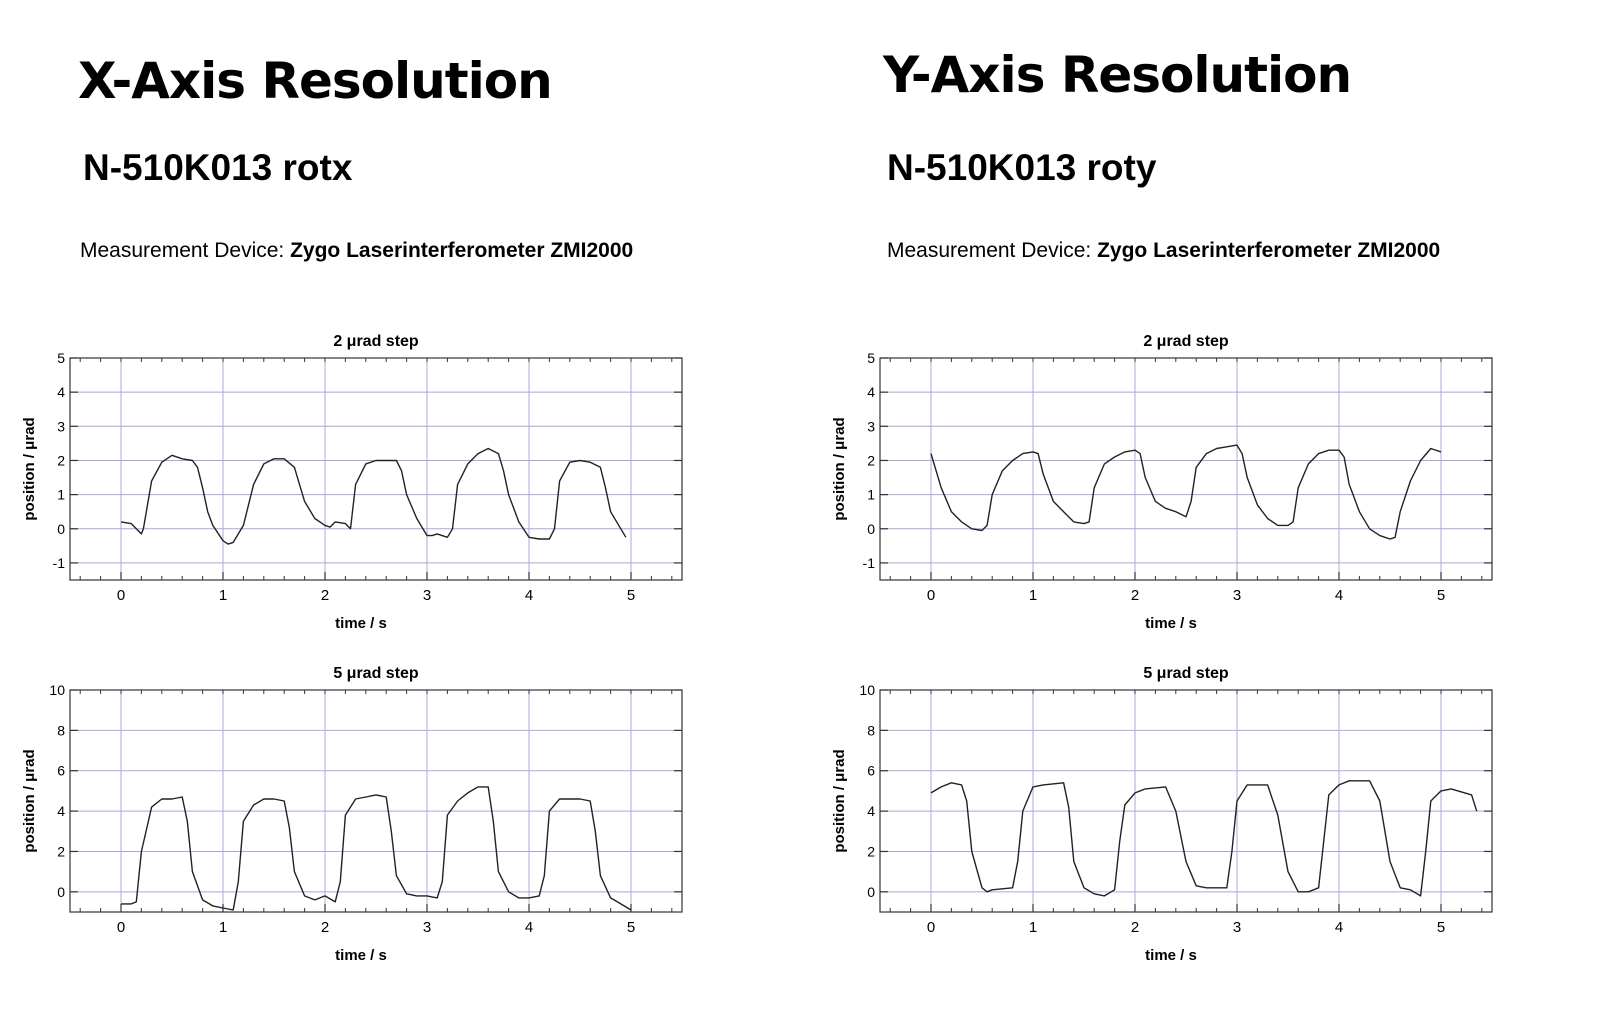 Image resolution: width=1600 pixels, height=1033 pixels. What do you see at coordinates (218, 167) in the screenshot?
I see `model-subtitle: N-510K013 rotx` at bounding box center [218, 167].